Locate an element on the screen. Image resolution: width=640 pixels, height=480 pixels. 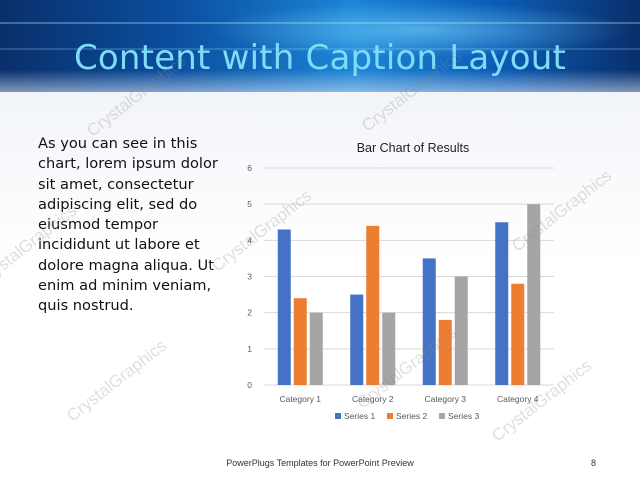
legend-label: Series 3 is located at coordinates (463, 416).